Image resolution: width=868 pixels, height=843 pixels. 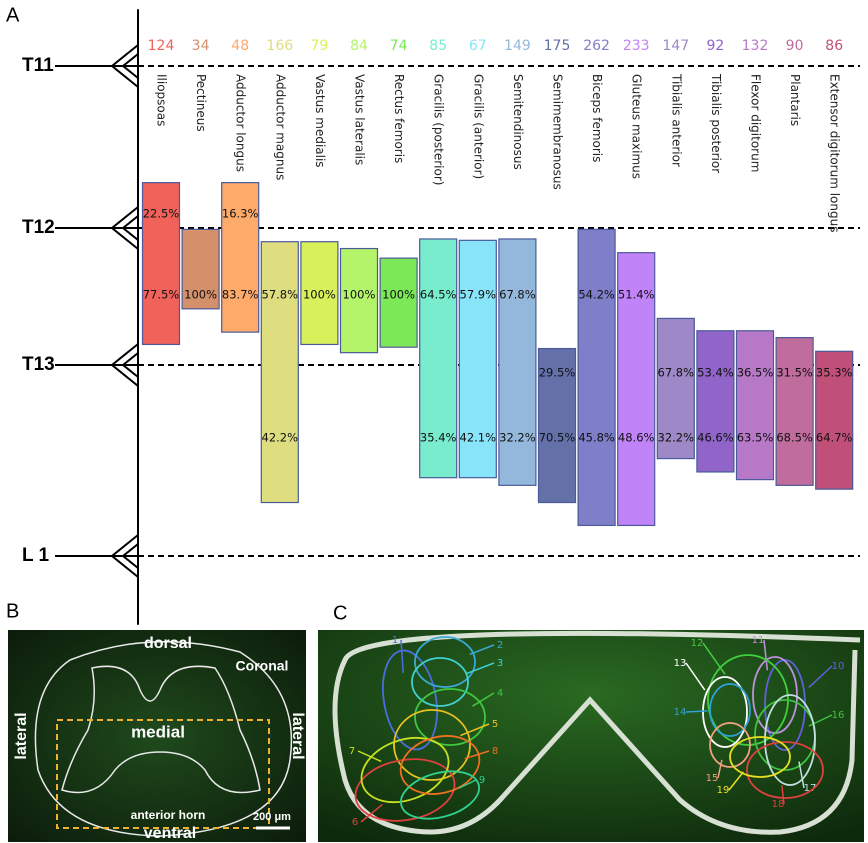 What do you see at coordinates (162, 100) in the screenshot?
I see `category-label: Iliopsoas` at bounding box center [162, 100].